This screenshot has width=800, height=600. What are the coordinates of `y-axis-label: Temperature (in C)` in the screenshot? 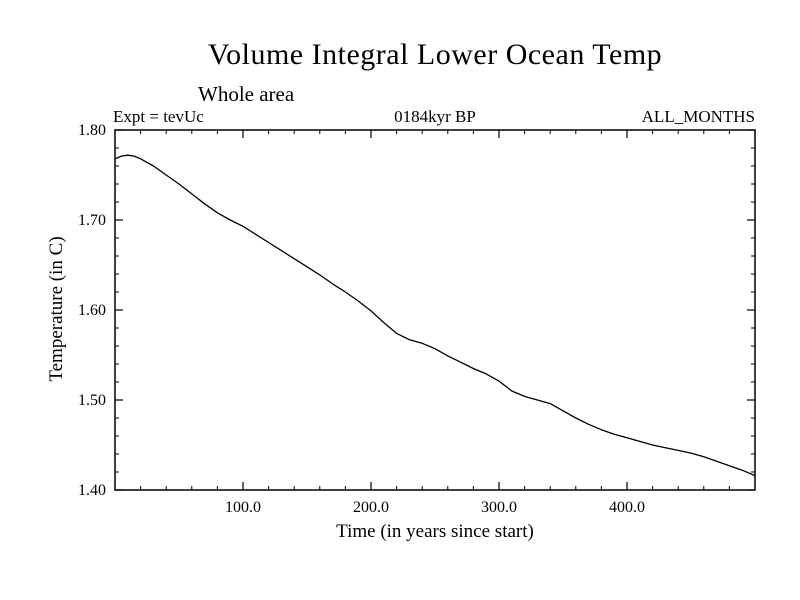 It's located at (56, 309).